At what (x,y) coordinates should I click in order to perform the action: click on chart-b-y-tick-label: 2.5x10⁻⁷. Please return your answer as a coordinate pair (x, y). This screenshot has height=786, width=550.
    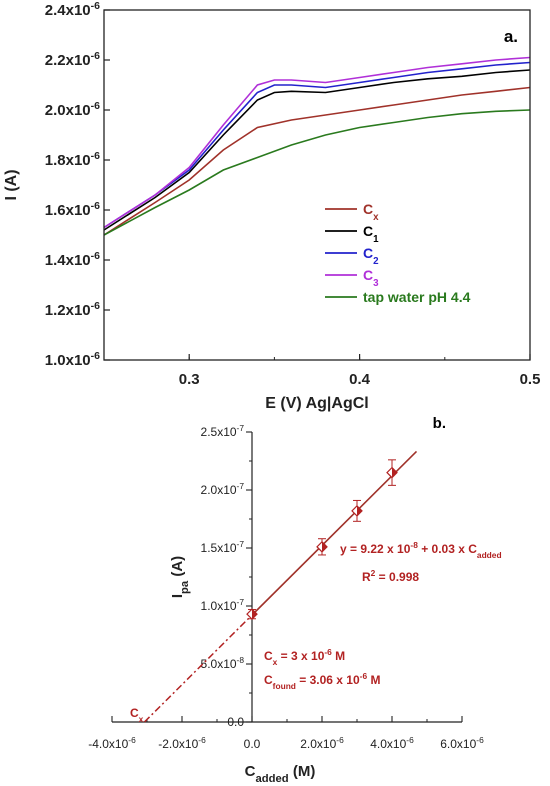
    Looking at the image, I should click on (223, 431).